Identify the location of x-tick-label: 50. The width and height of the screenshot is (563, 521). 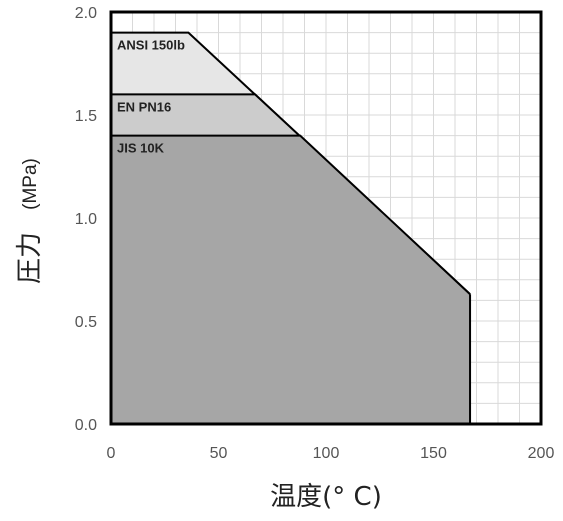
(219, 453).